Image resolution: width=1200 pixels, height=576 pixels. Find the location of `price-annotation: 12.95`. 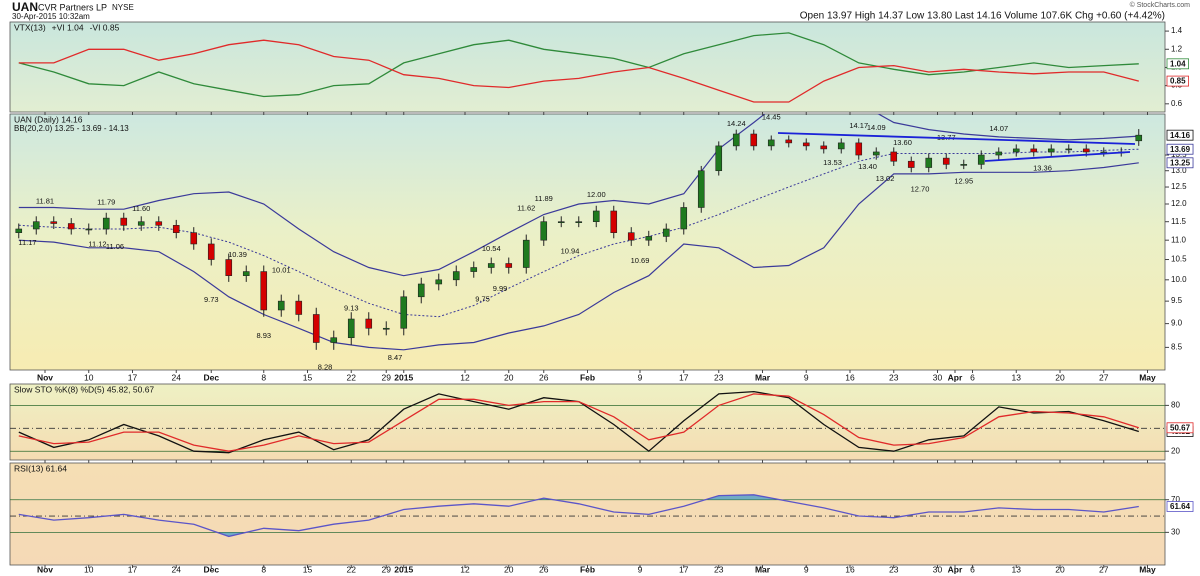

price-annotation: 12.95 is located at coordinates (963, 180).